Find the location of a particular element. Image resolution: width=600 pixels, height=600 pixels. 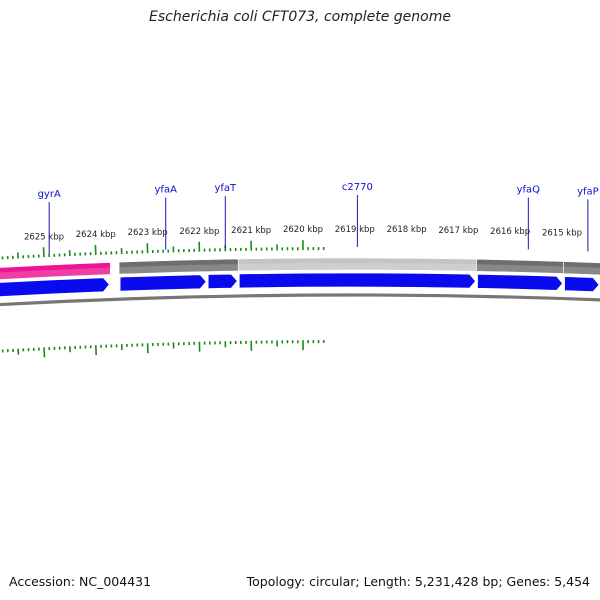

gene-label: yfaT is located at coordinates (225, 188).